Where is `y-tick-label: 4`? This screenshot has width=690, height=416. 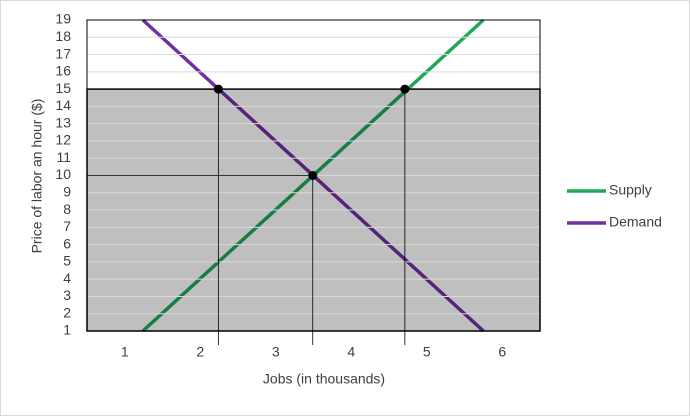
y-tick-label: 4 is located at coordinates (67, 278).